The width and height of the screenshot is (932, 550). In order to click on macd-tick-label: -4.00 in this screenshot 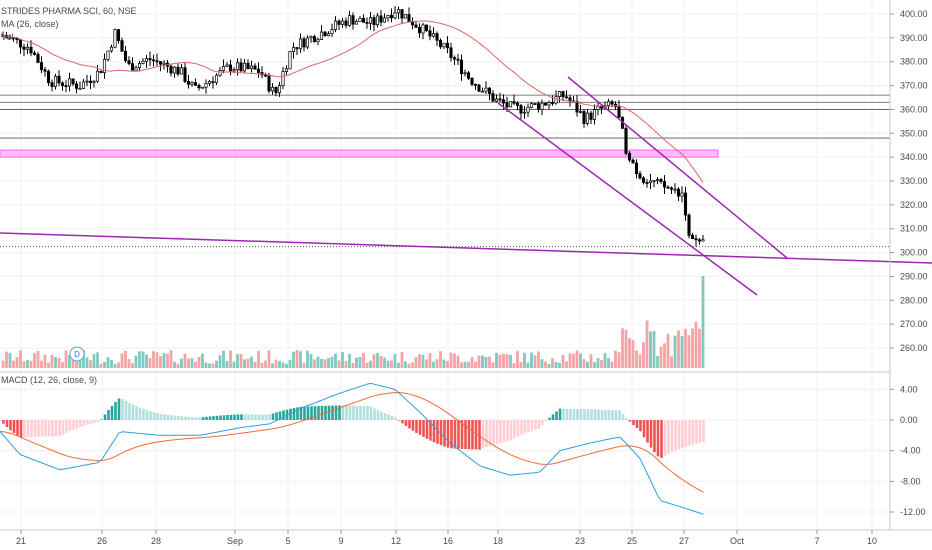, I will do `click(910, 451)`.